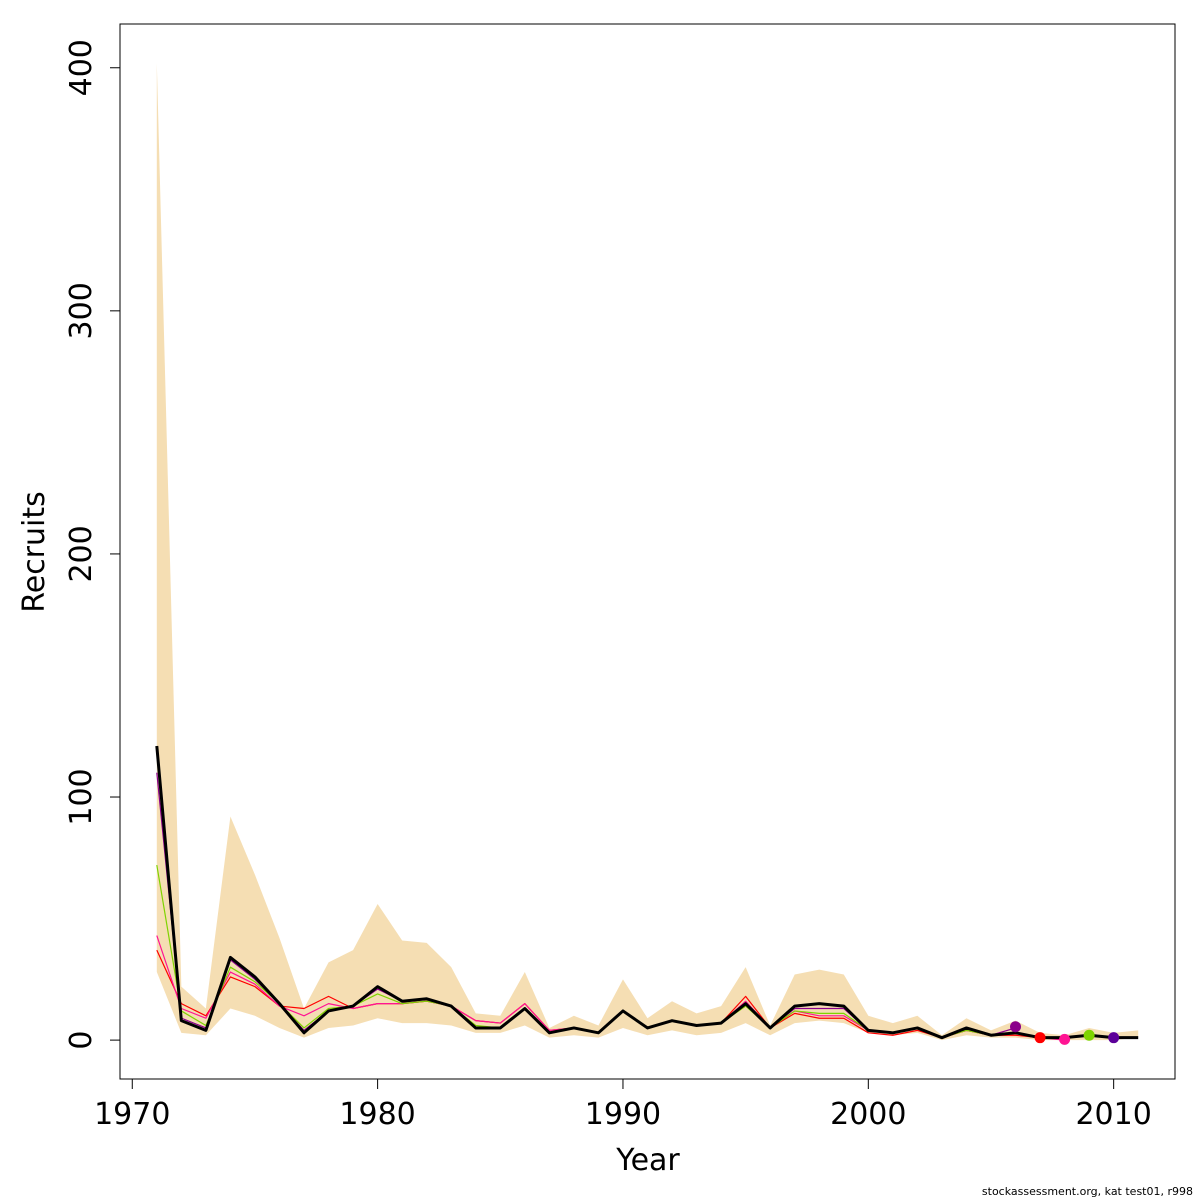  I want to click on y-tick-label: 300, so click(81, 310).